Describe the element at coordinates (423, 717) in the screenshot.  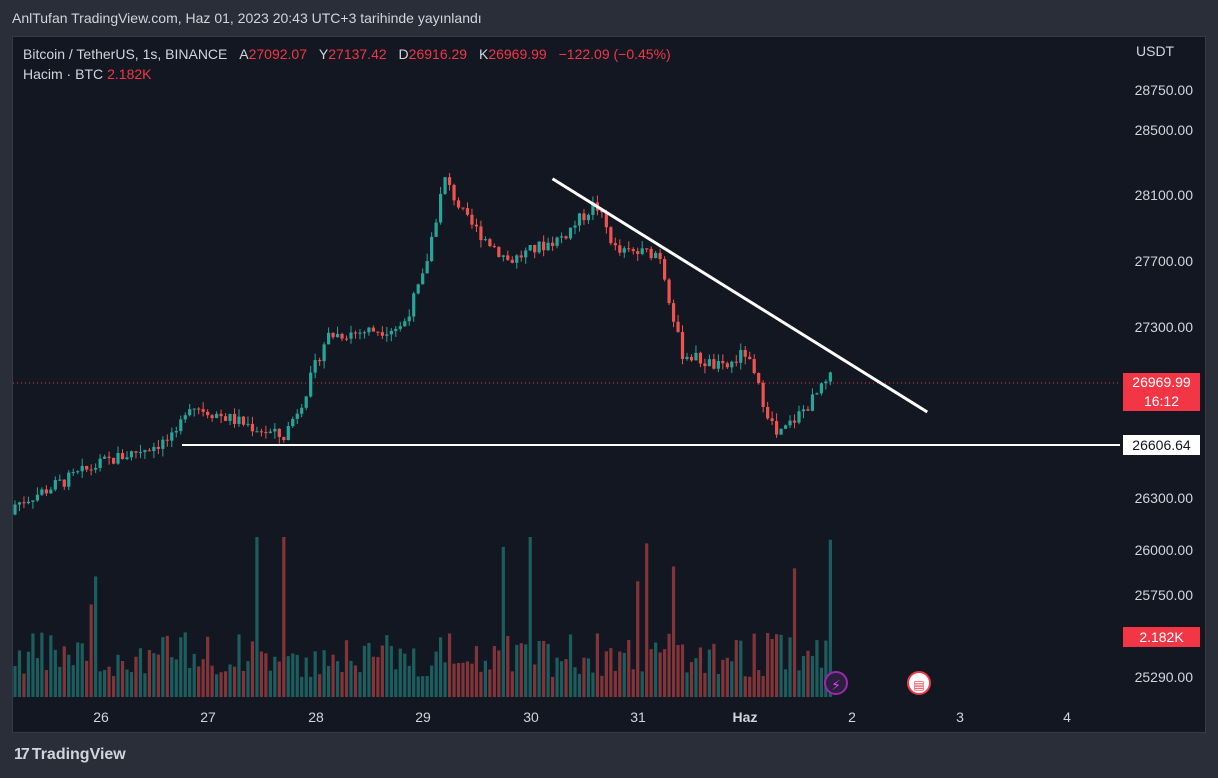
I see `time-tick-label: 29` at that location.